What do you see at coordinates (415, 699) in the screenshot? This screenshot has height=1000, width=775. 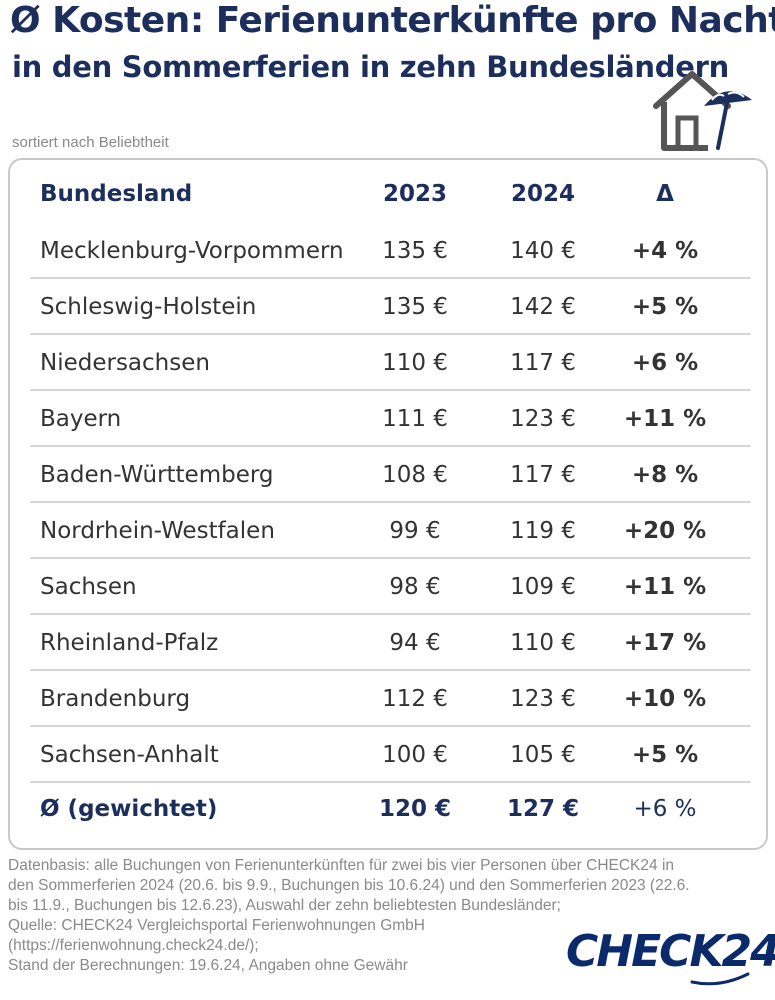 I see `row-price-2023: 112 €` at bounding box center [415, 699].